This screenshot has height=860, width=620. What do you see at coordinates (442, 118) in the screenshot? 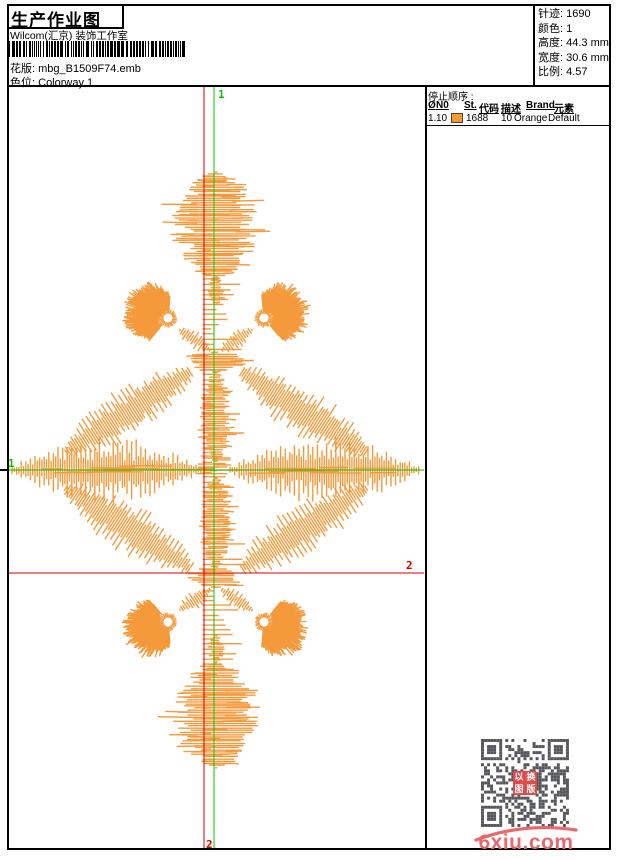
I see `cell-n0: 10` at bounding box center [442, 118].